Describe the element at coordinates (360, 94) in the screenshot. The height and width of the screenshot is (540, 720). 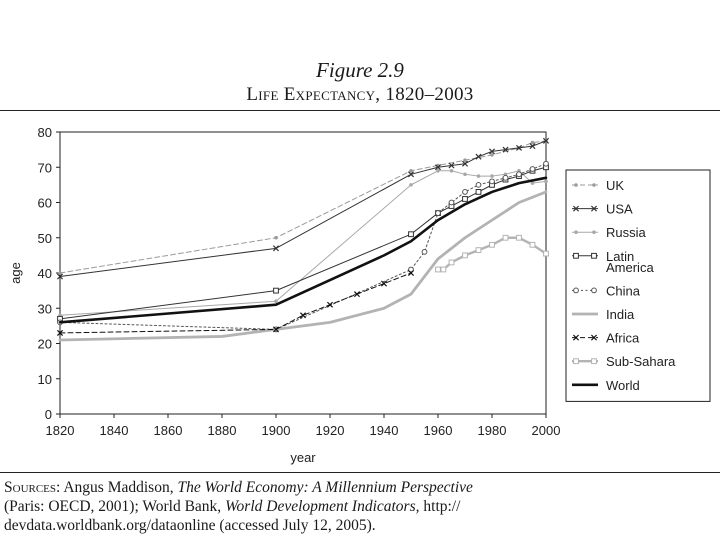
I see `figure-title: Life Expectancy, 1820–2003` at that location.